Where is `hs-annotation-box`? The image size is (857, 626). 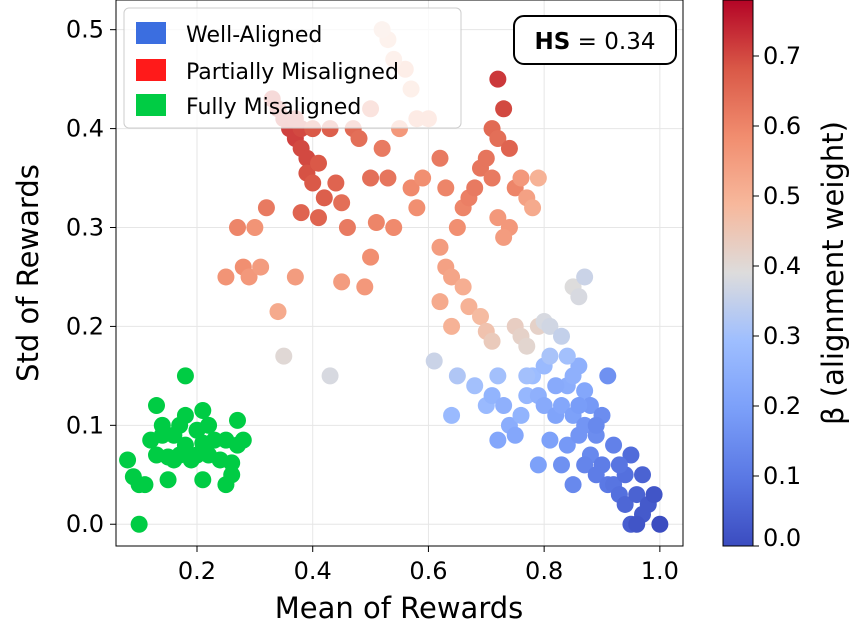
hs-annotation-box is located at coordinates (595, 40).